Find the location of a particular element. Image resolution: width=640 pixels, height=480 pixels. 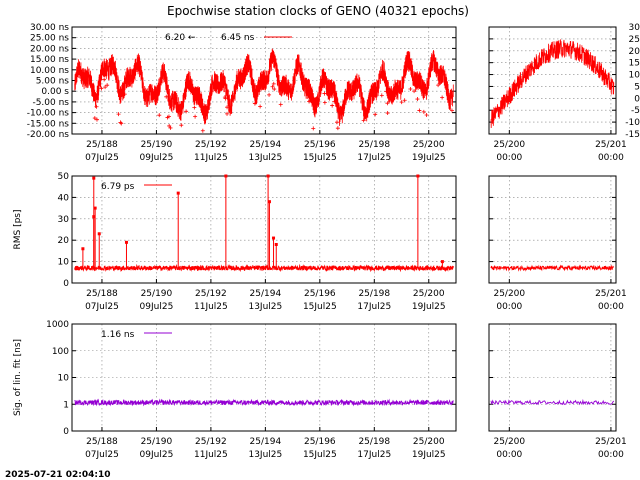

x-tick-label: 25/192 is located at coordinates (211, 442).